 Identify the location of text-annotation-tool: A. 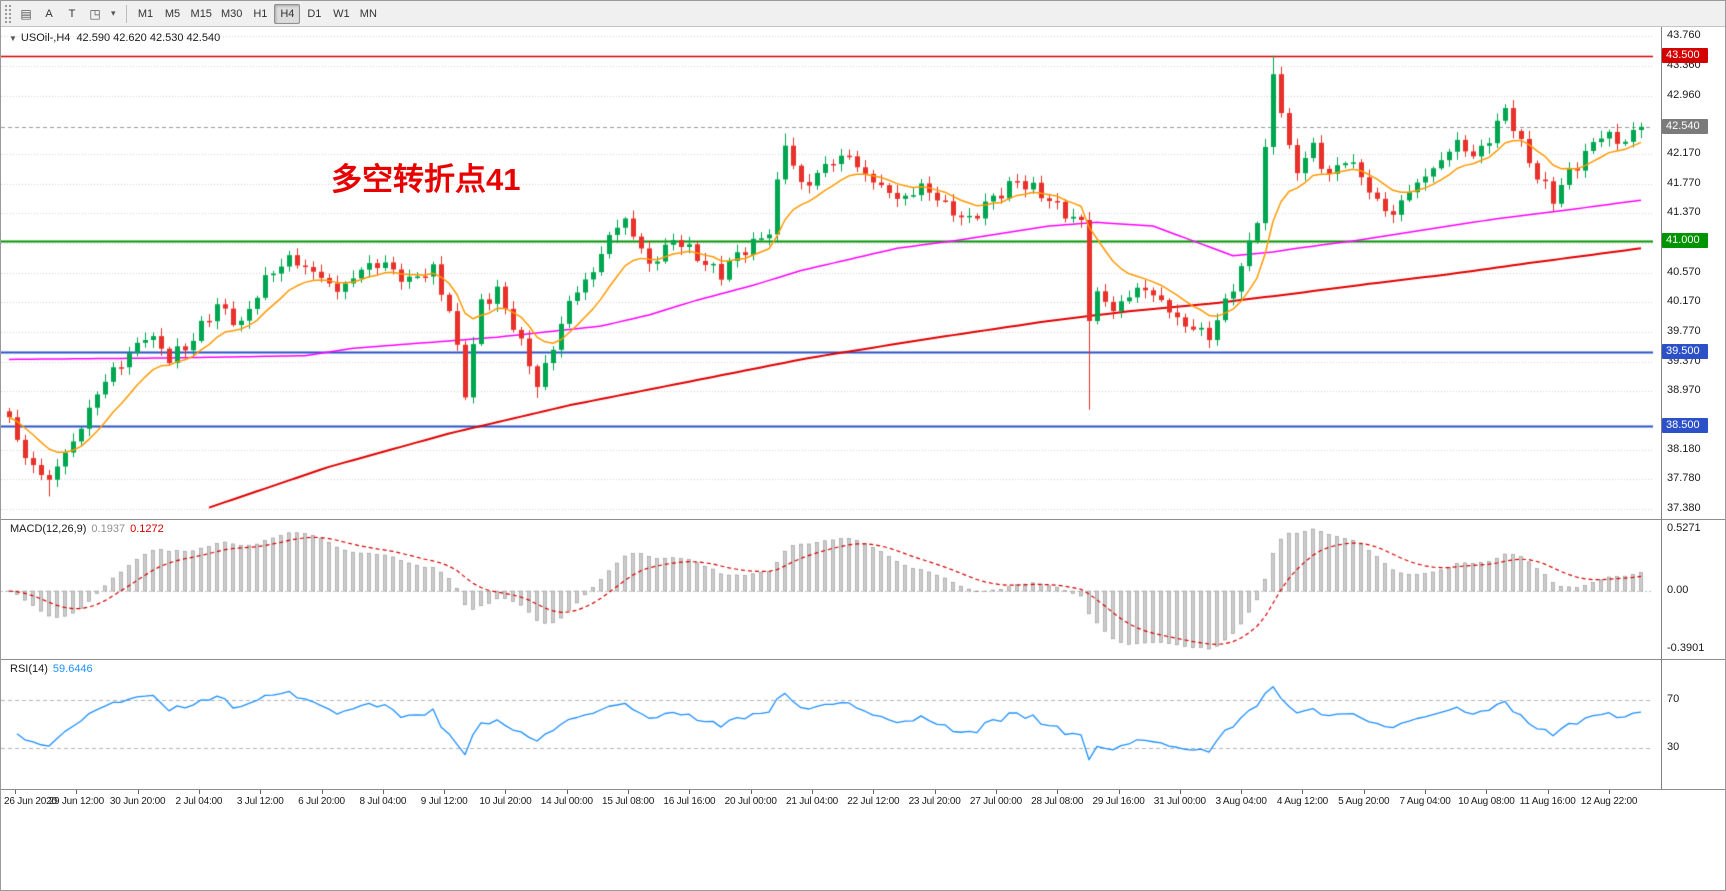
(49, 13).